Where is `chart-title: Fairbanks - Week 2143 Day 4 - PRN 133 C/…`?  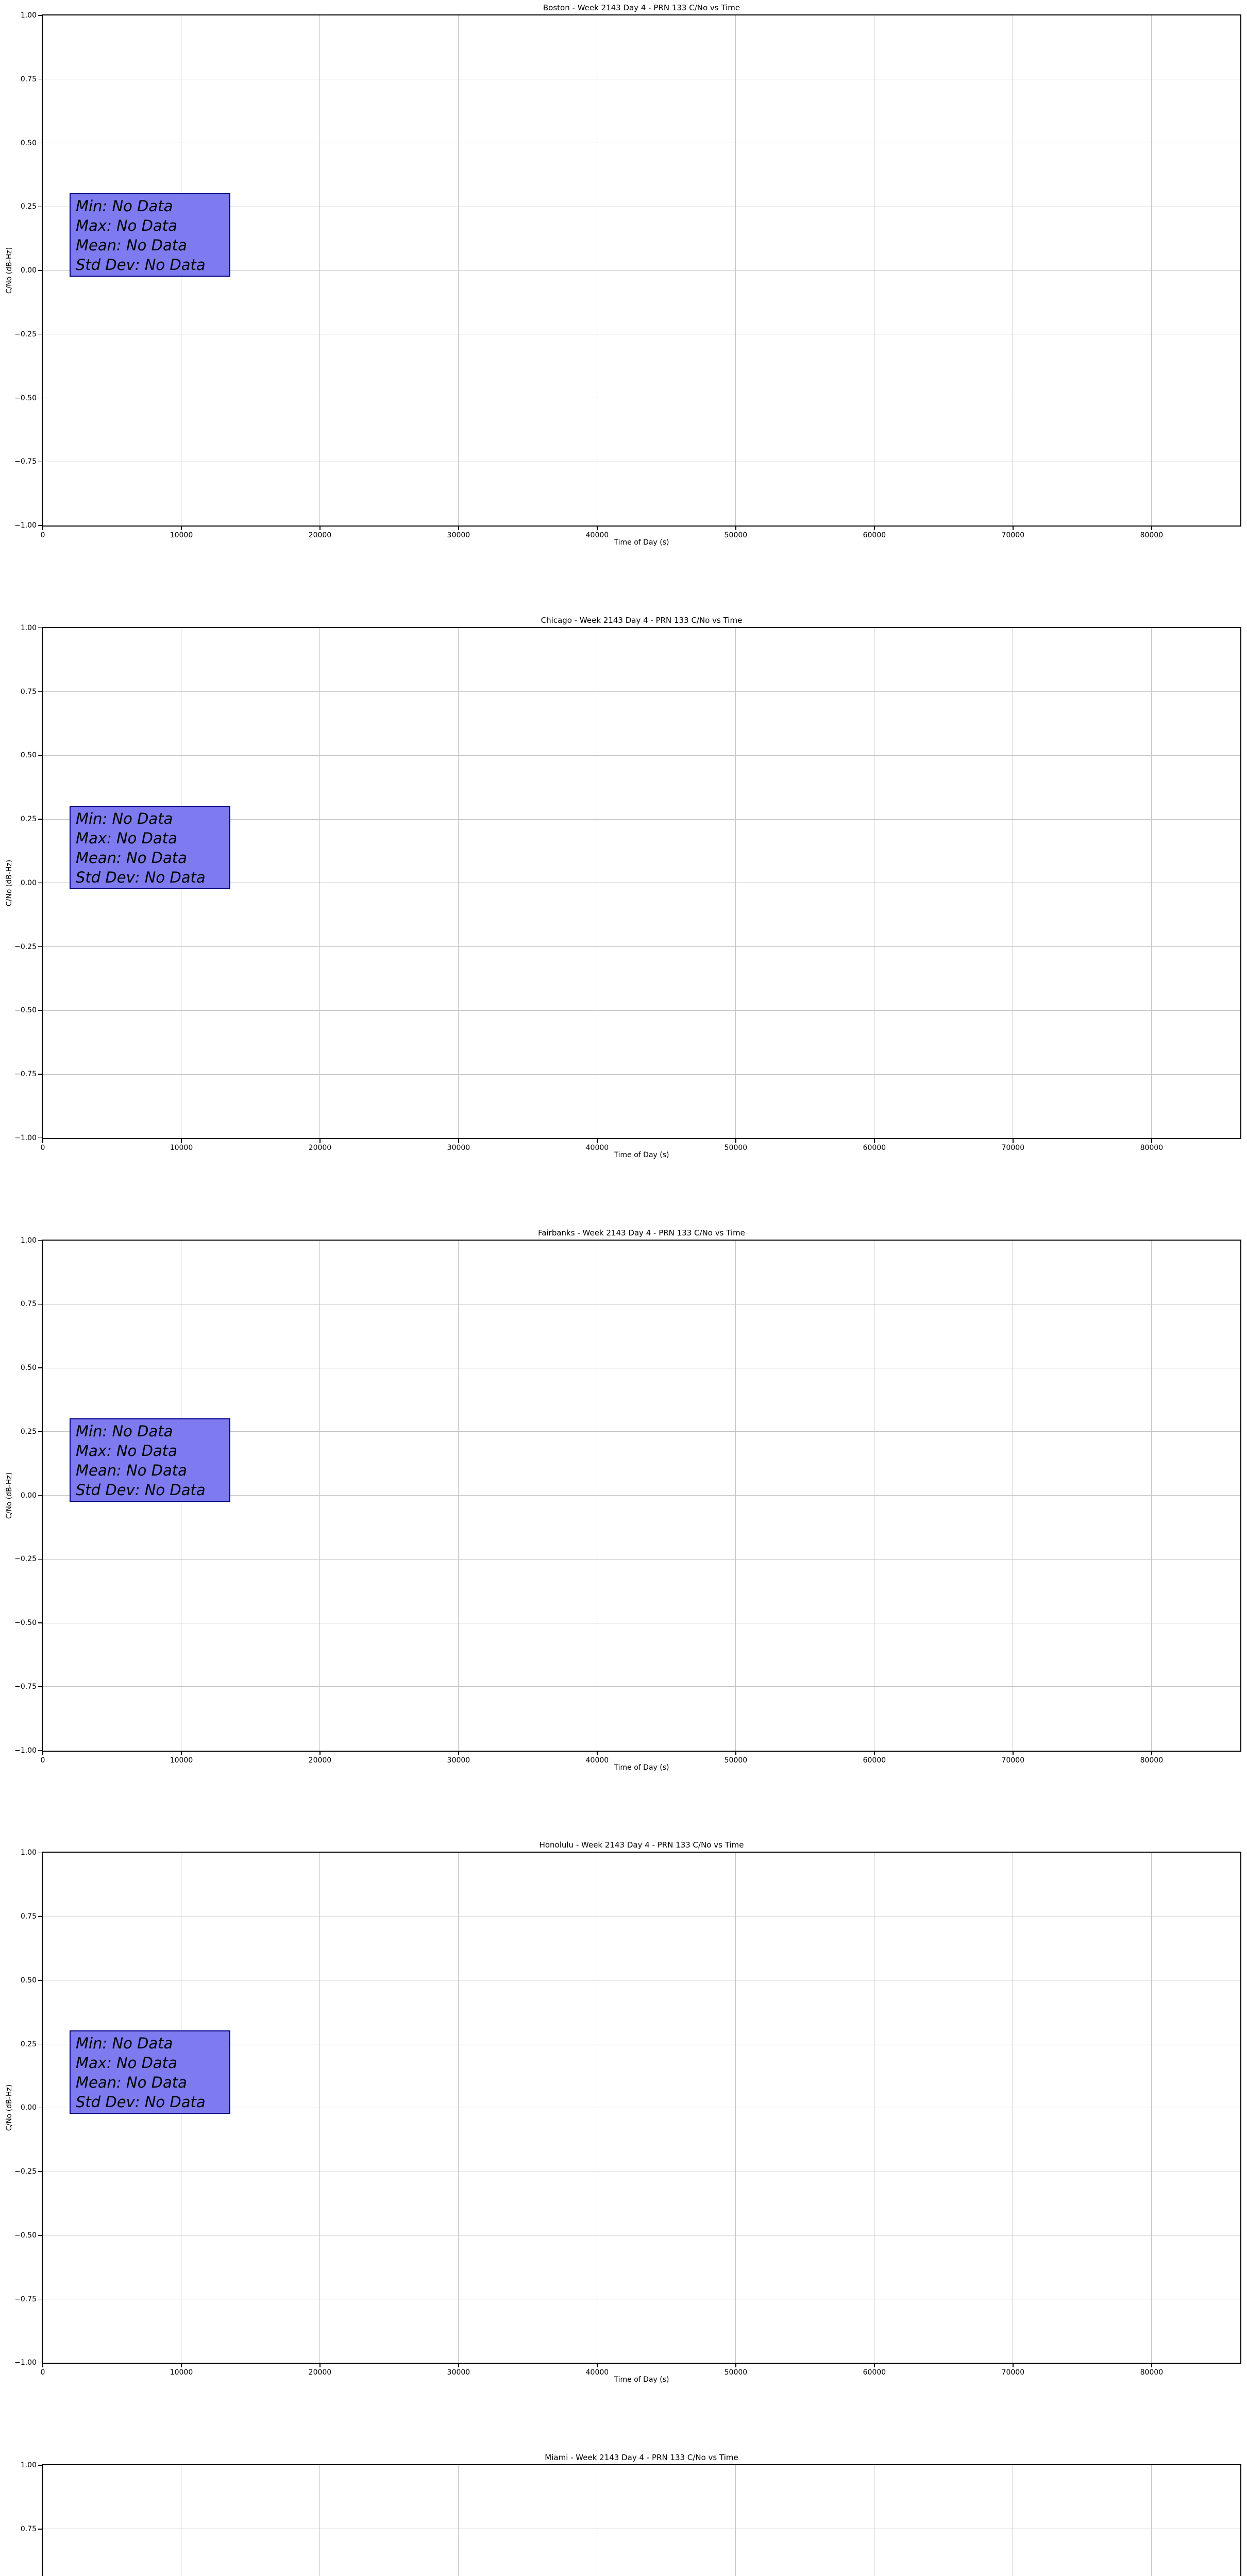 chart-title: Fairbanks - Week 2143 Day 4 - PRN 133 C/… is located at coordinates (641, 1233).